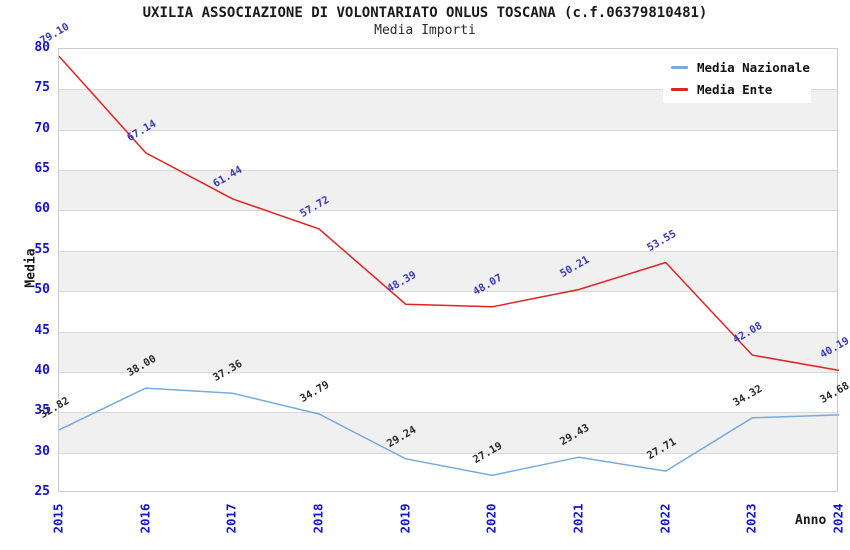 Image resolution: width=850 pixels, height=550 pixels. What do you see at coordinates (231, 518) in the screenshot?
I see `x-tick-label: 2017` at bounding box center [231, 518].